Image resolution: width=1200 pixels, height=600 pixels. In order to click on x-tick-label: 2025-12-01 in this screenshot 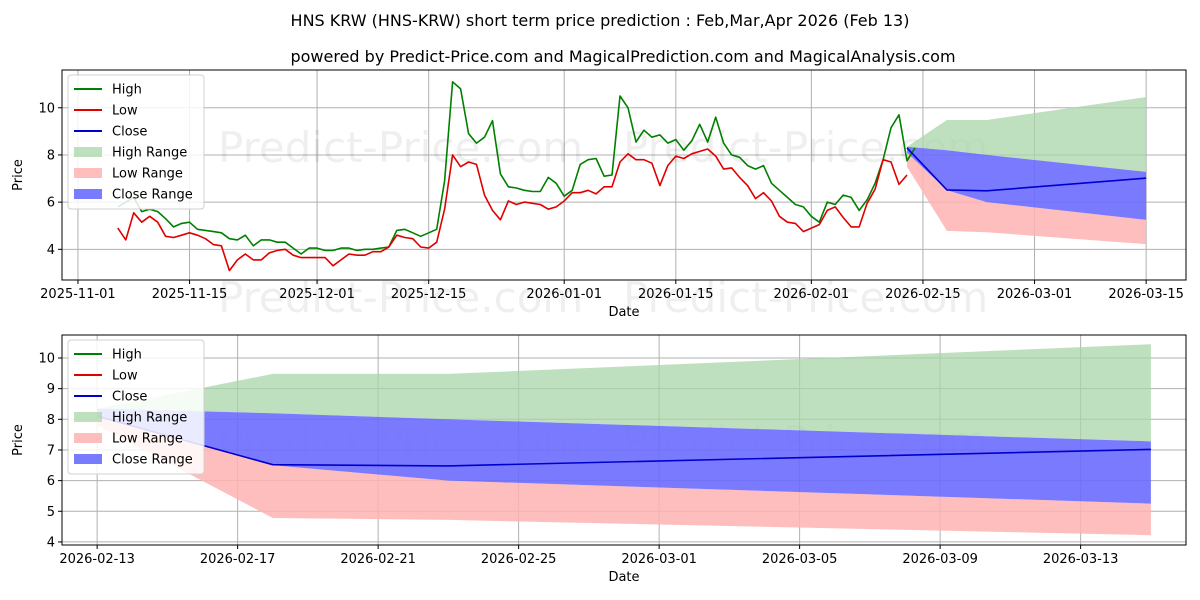, I will do `click(317, 294)`.